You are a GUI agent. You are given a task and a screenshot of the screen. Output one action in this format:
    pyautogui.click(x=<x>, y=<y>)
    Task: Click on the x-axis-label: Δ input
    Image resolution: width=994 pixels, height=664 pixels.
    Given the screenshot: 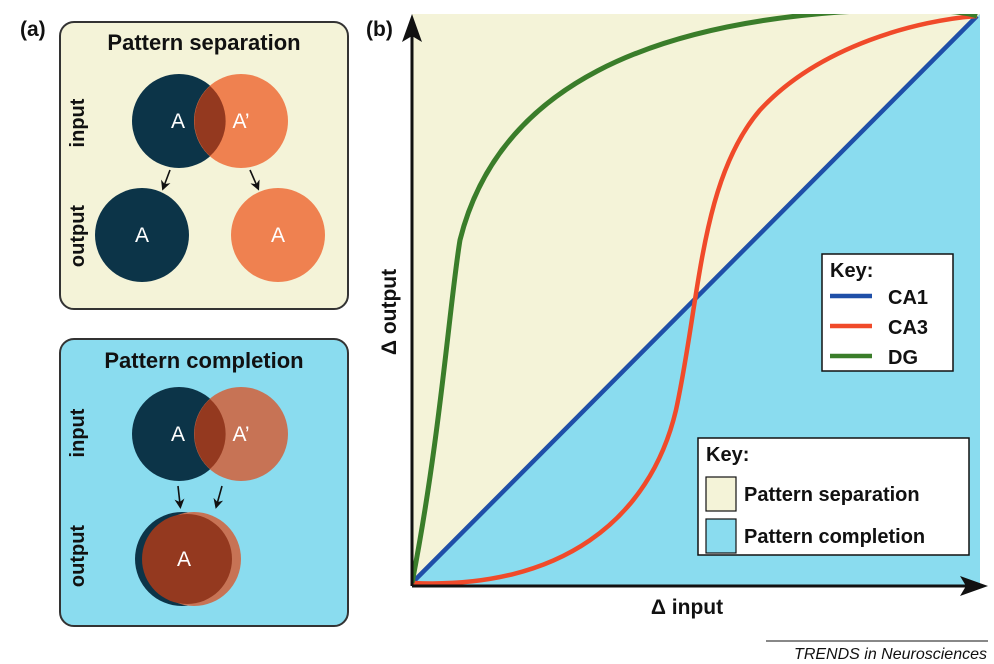 What is the action you would take?
    pyautogui.click(x=687, y=607)
    